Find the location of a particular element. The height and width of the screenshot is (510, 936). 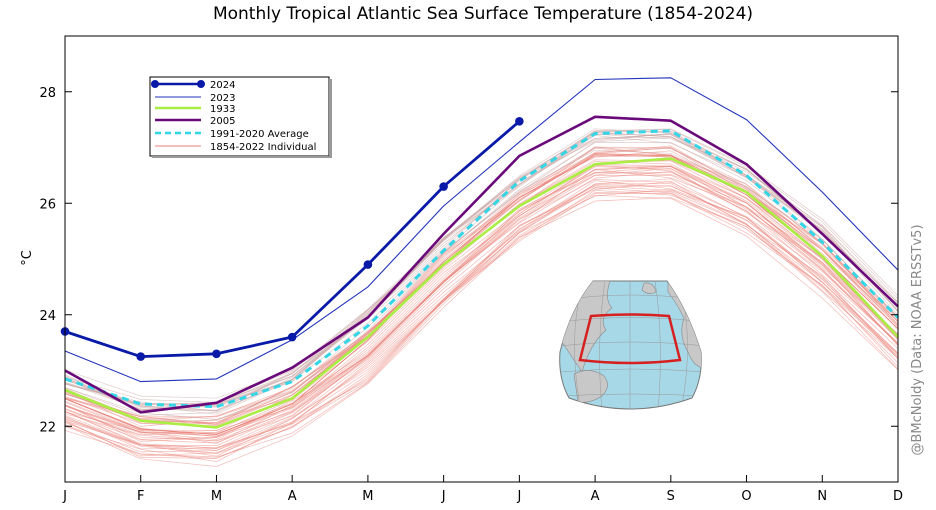

y-tick-label: 28 is located at coordinates (47, 93).